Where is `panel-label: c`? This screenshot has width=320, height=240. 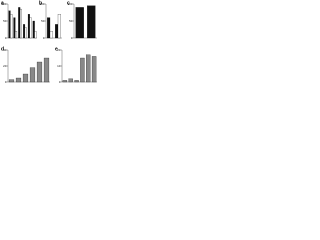
panel-label: c is located at coordinates (68, 3).